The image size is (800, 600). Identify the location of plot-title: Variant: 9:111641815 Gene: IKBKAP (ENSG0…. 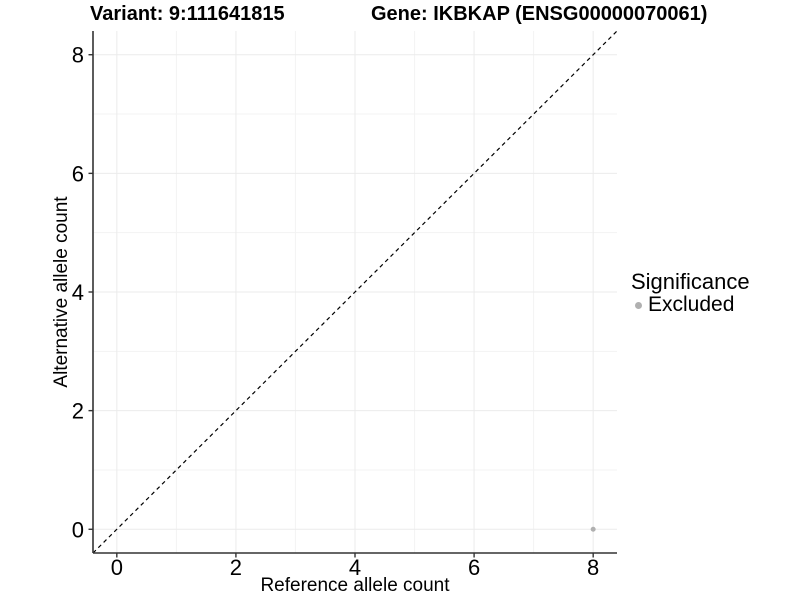
(400, 15).